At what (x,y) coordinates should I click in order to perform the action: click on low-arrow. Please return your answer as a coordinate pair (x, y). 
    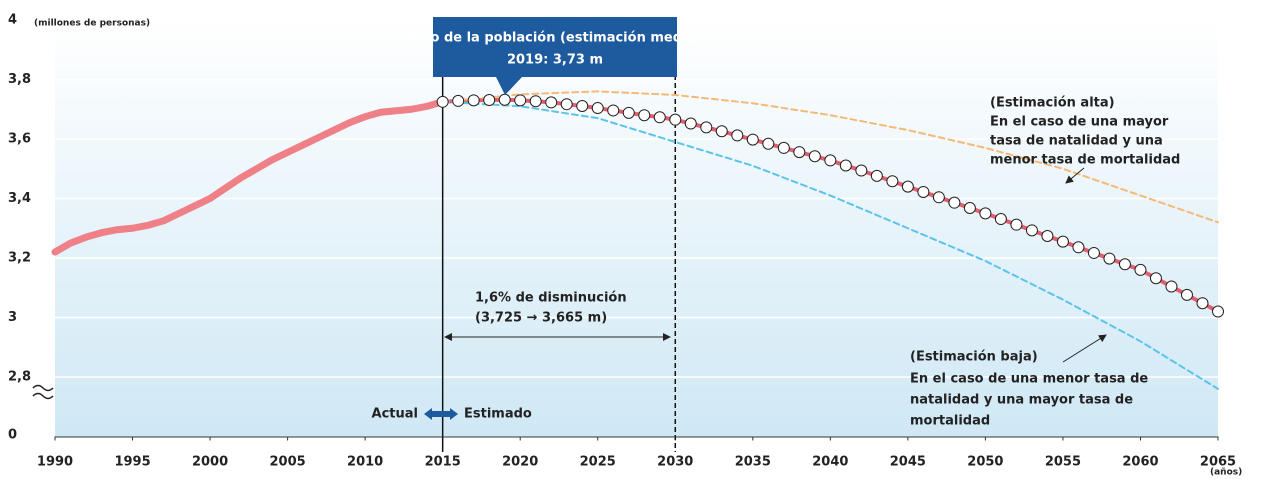
    Looking at the image, I should click on (1084, 348).